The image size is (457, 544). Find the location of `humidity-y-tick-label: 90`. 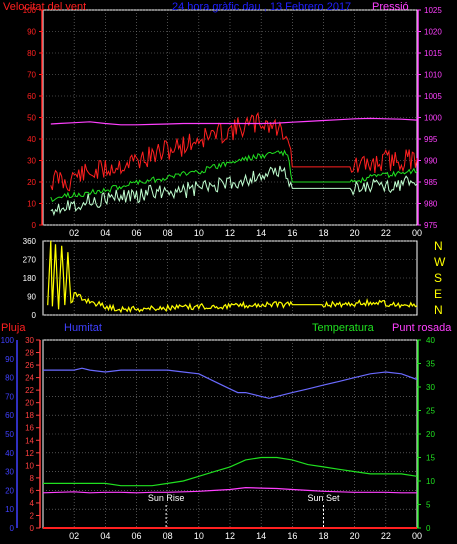

humidity-y-tick-label: 90 is located at coordinates (9, 359).